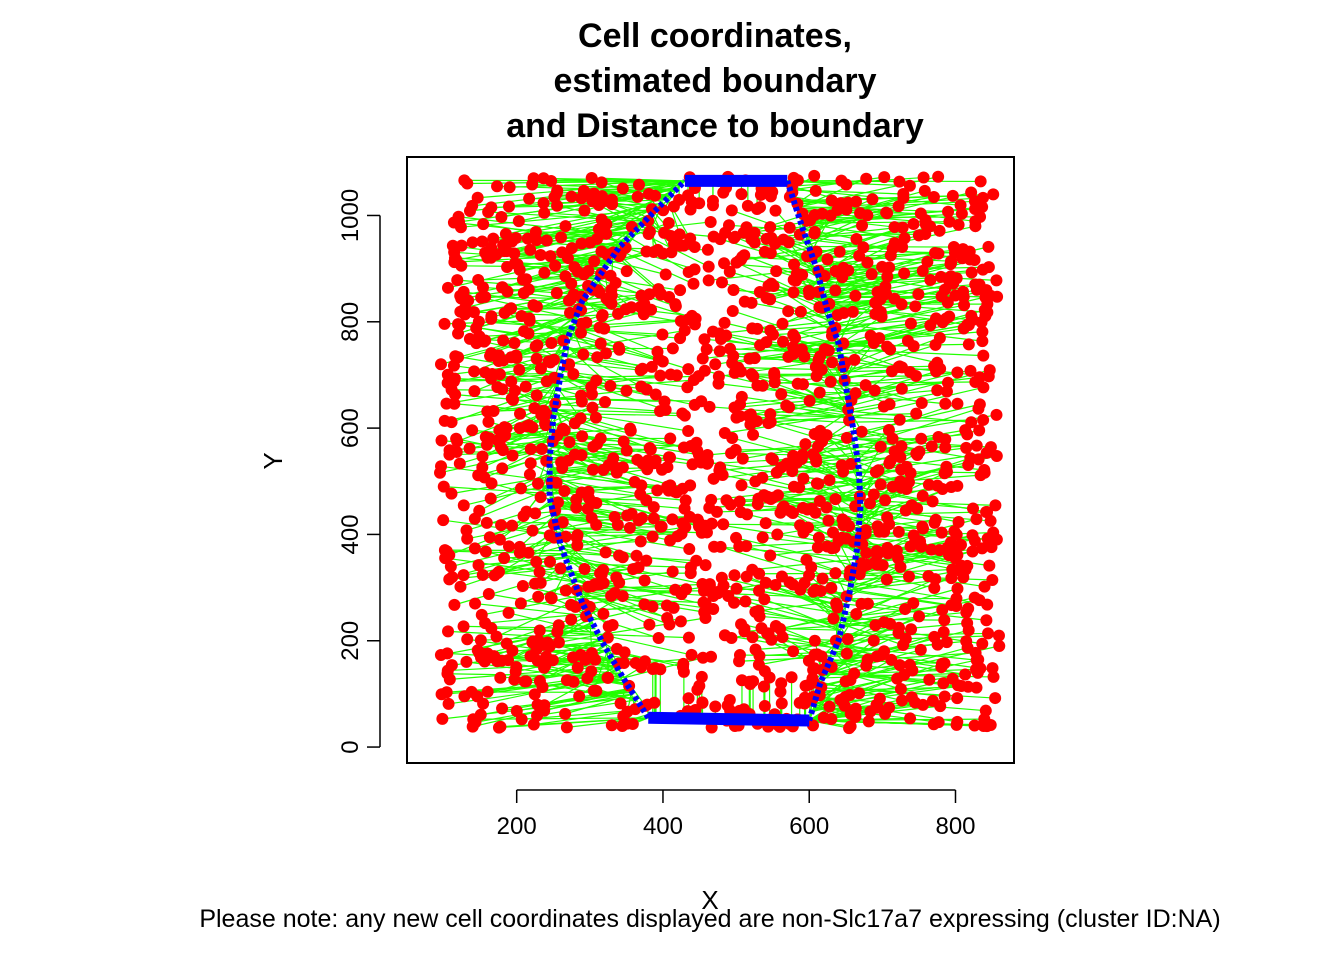  What do you see at coordinates (350, 534) in the screenshot?
I see `y-tick-label: 400` at bounding box center [350, 534].